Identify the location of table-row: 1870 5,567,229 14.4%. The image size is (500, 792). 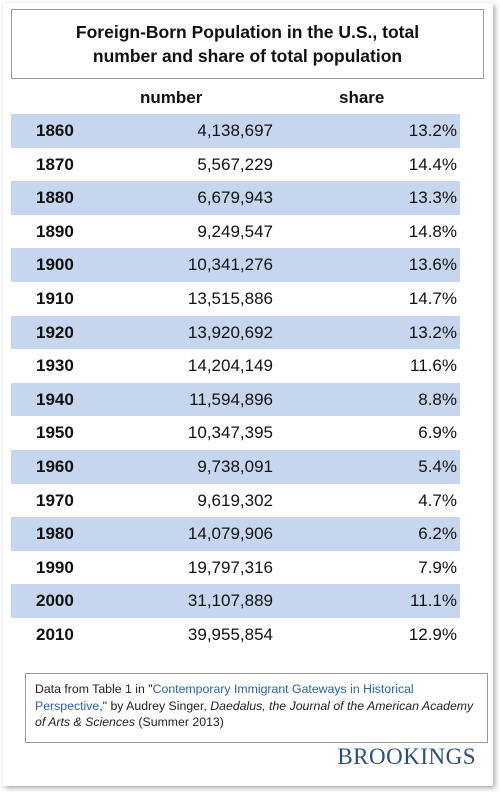
(235, 165).